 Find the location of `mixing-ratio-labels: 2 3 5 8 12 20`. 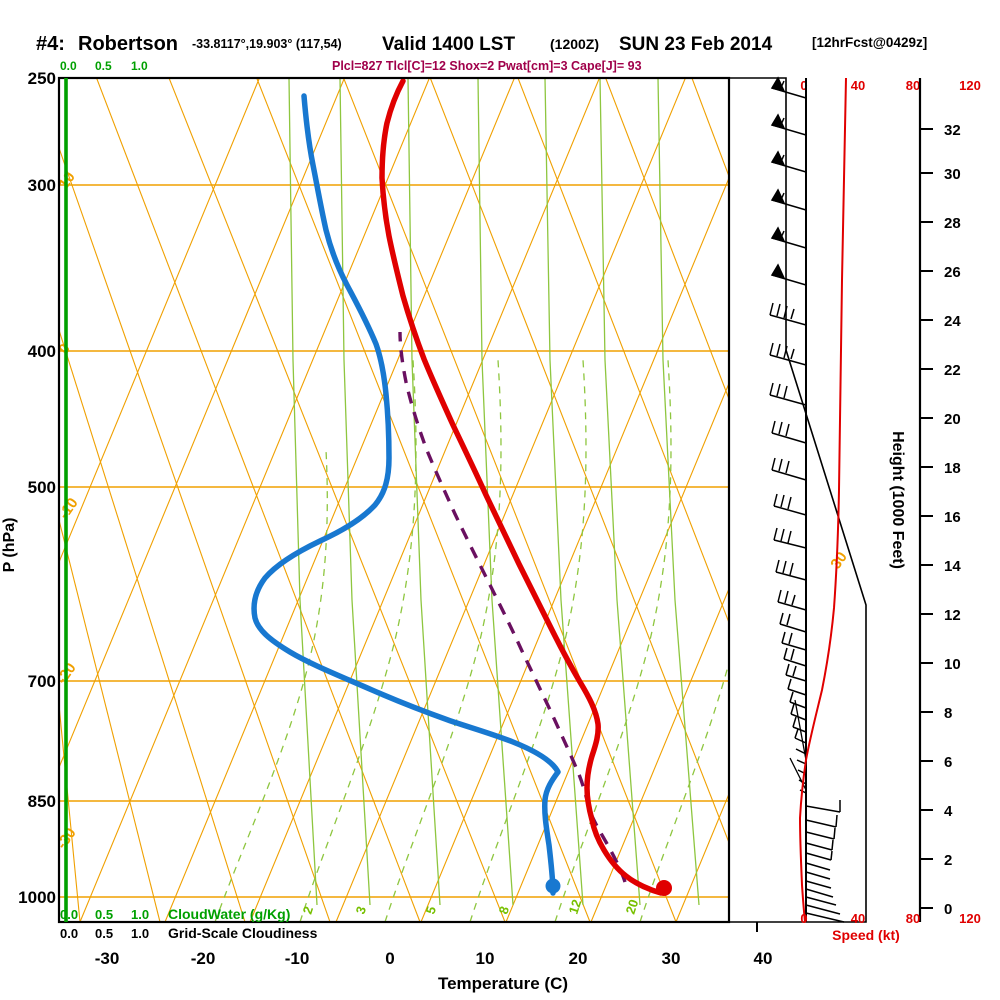

mixing-ratio-labels: 2 3 5 8 12 20 is located at coordinates (471, 907).